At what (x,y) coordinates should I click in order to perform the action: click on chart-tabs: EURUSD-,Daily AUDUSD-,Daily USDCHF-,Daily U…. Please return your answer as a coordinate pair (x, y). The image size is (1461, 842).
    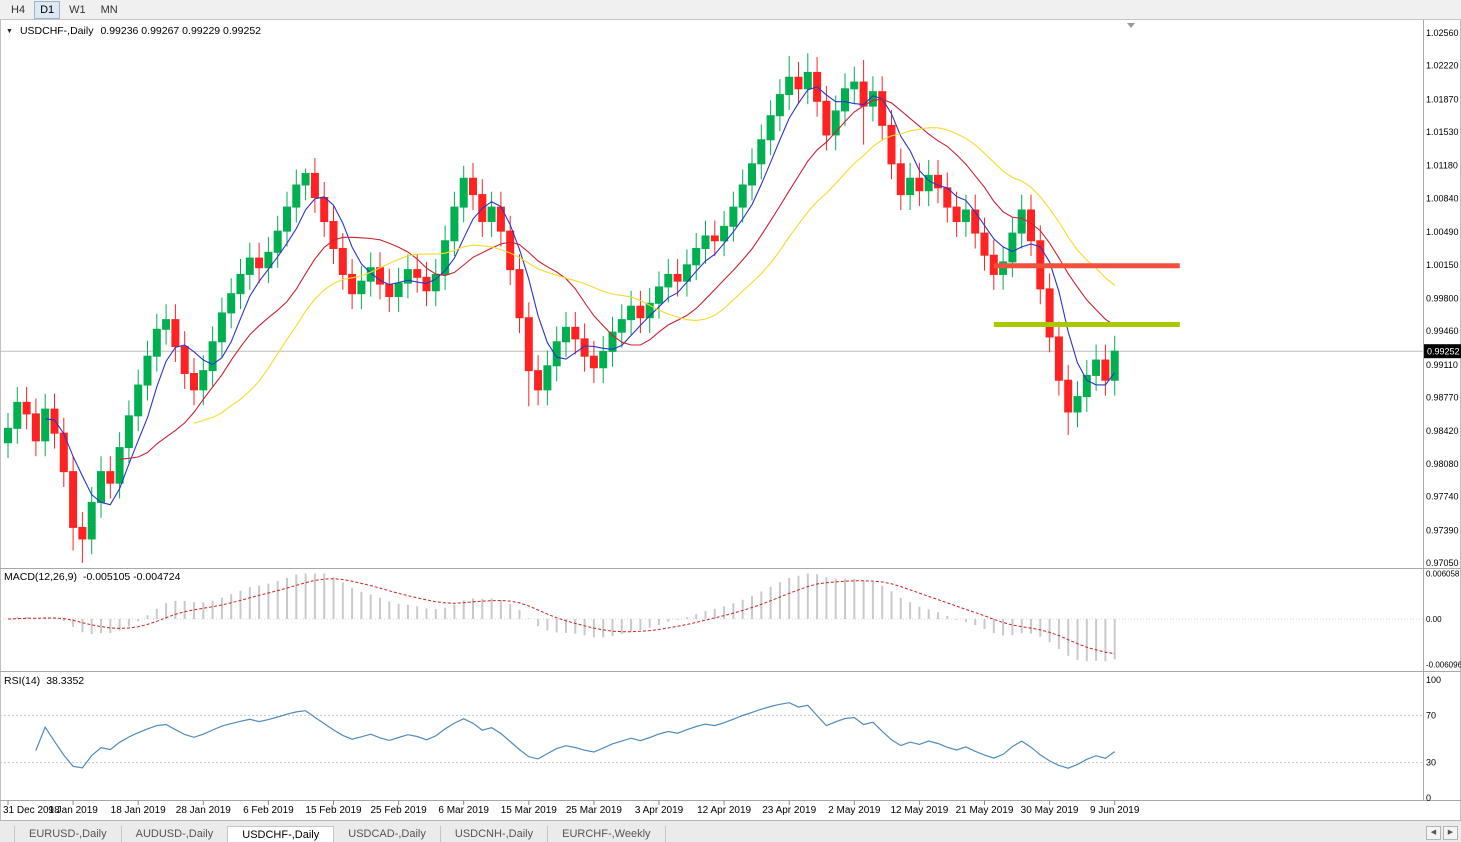
    Looking at the image, I should click on (717, 834).